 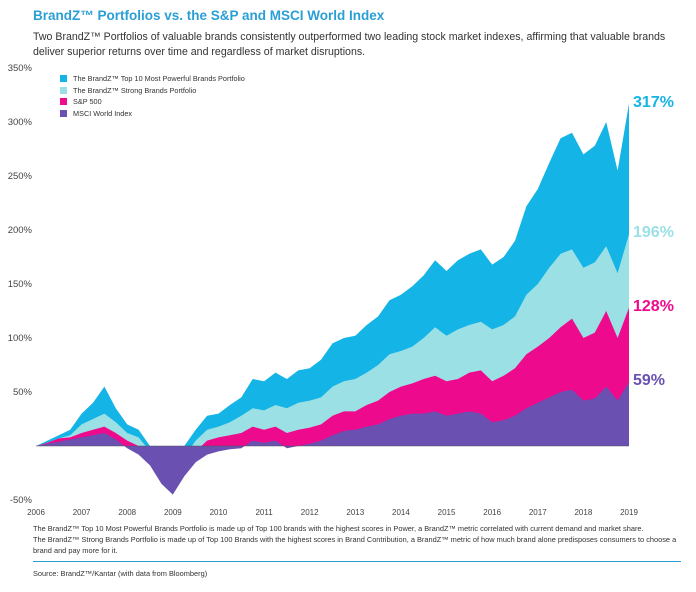 I want to click on legend-label-strong: The BrandZ™ Strong Brands Portfolio, so click(x=135, y=90).